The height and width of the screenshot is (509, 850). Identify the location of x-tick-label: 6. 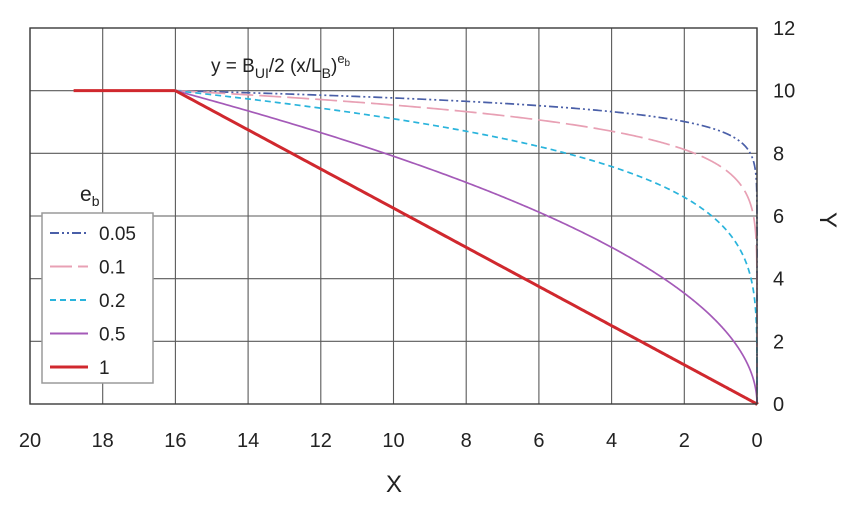
(538, 441).